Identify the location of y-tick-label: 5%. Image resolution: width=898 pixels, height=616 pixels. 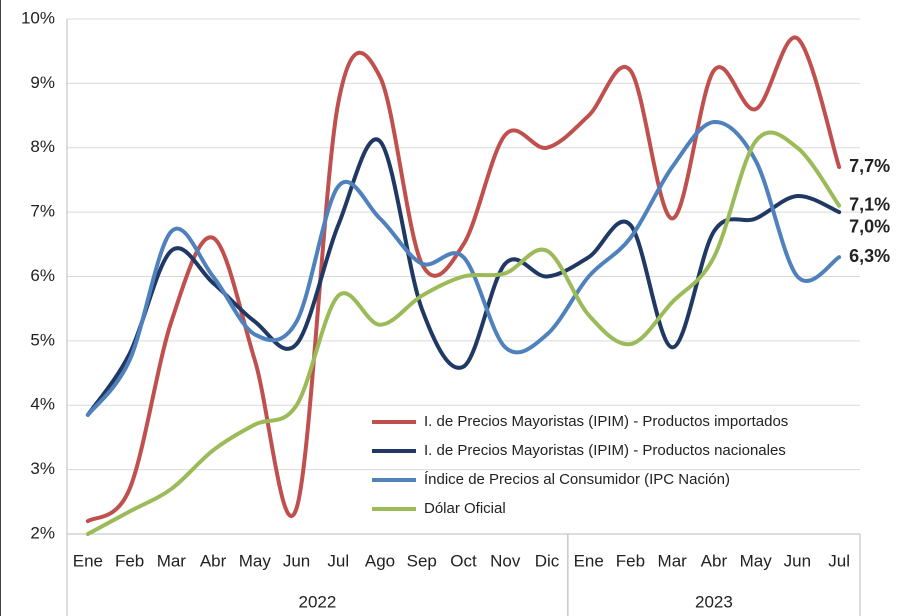
(42, 339).